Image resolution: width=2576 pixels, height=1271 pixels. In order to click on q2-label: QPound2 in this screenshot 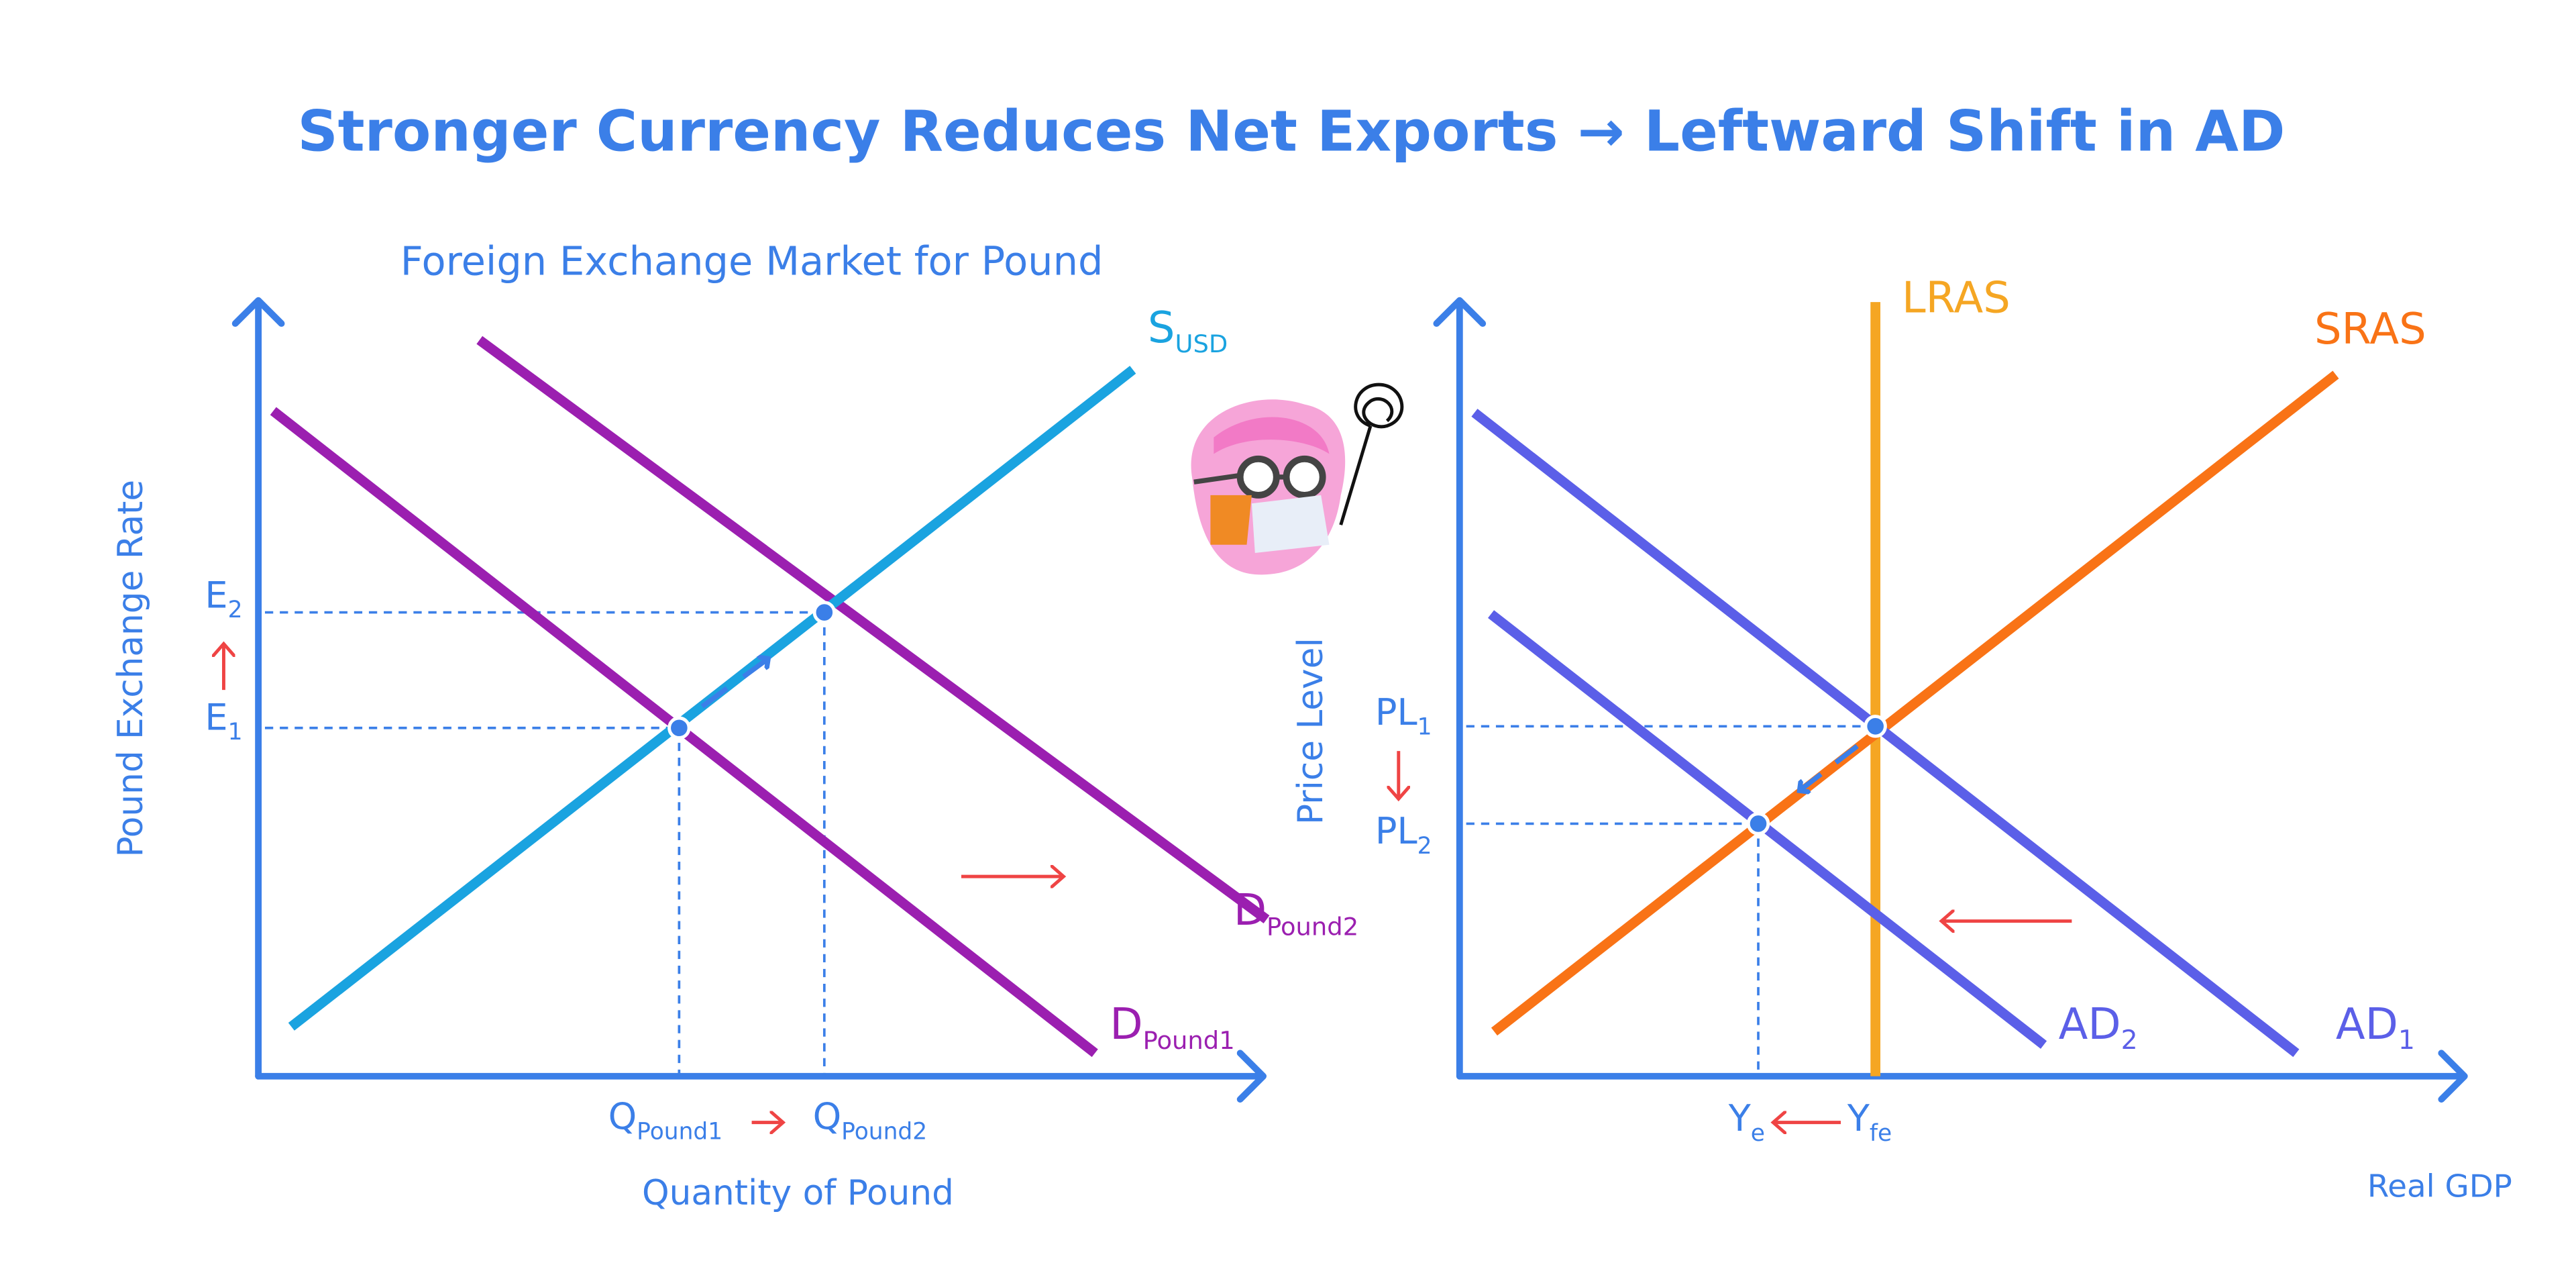, I will do `click(870, 1120)`.